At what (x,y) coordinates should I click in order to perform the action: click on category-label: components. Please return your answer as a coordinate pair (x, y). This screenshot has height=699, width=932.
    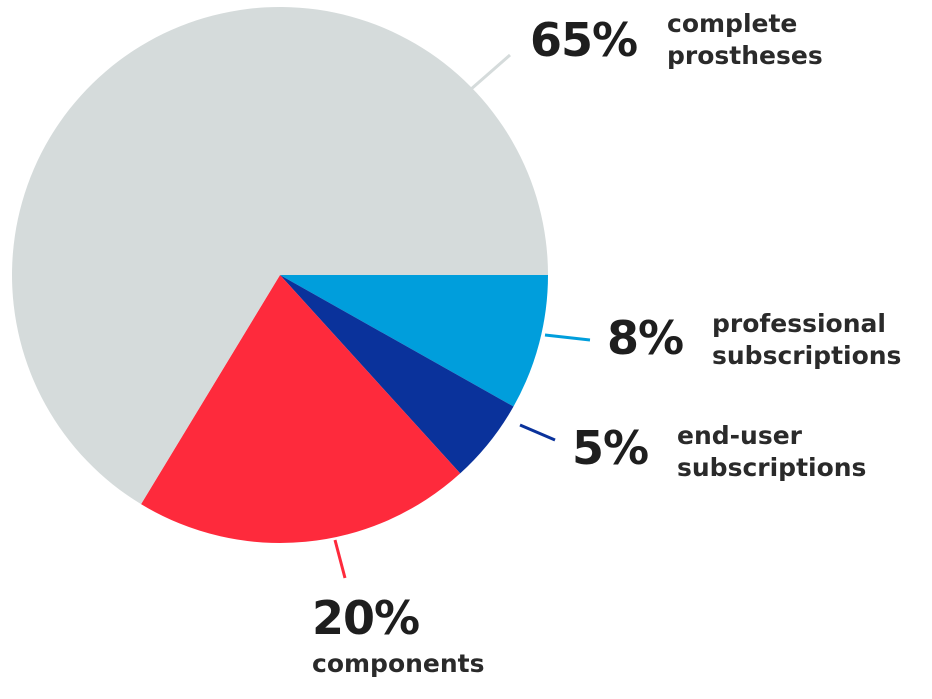
    Looking at the image, I should click on (398, 663).